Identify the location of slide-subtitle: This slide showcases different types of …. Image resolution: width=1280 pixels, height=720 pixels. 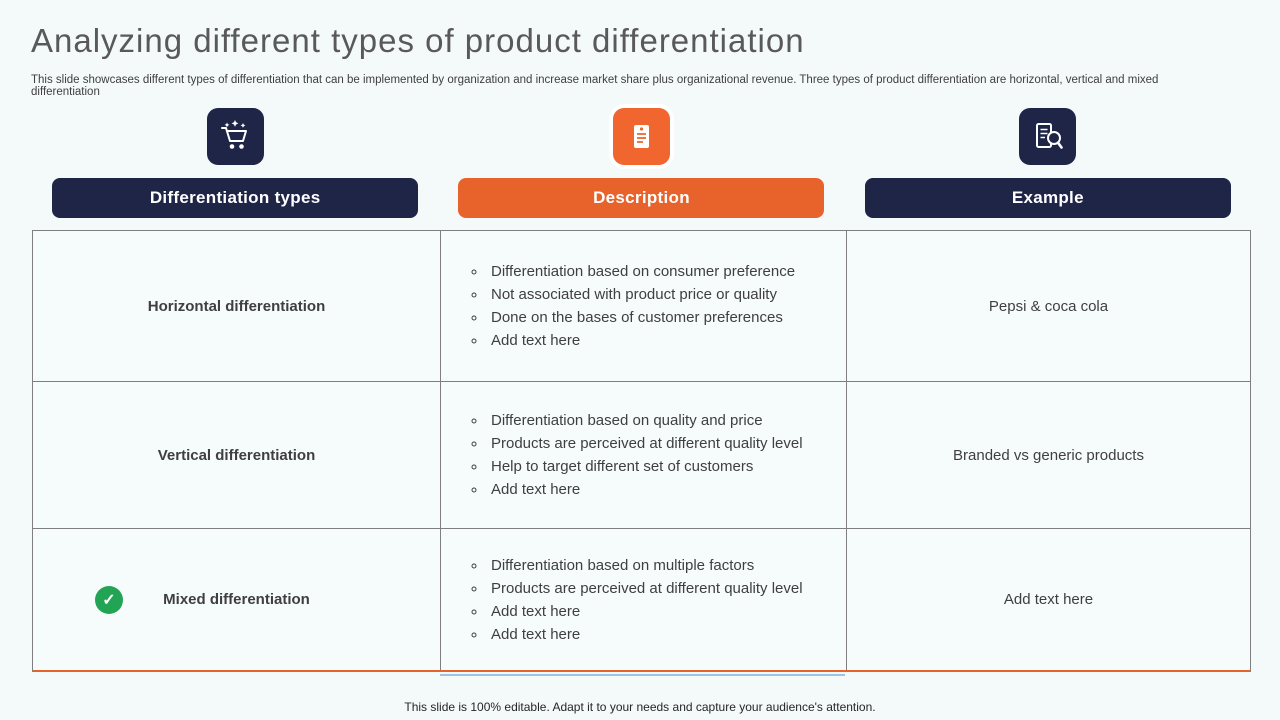
(595, 86).